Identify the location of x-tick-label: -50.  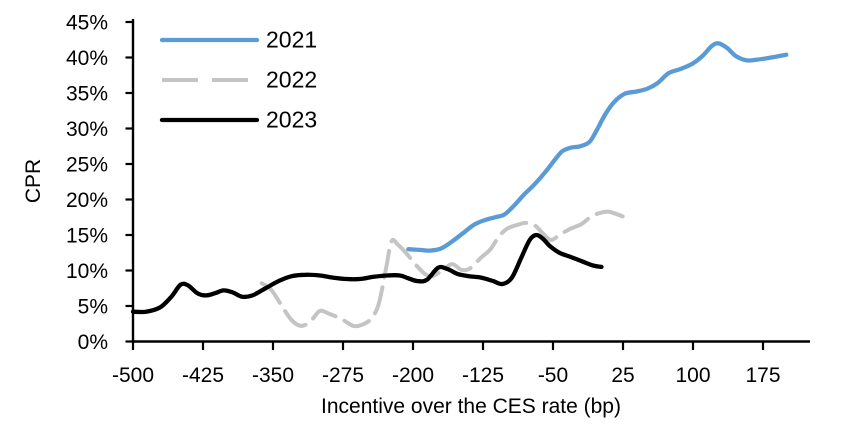
(553, 375).